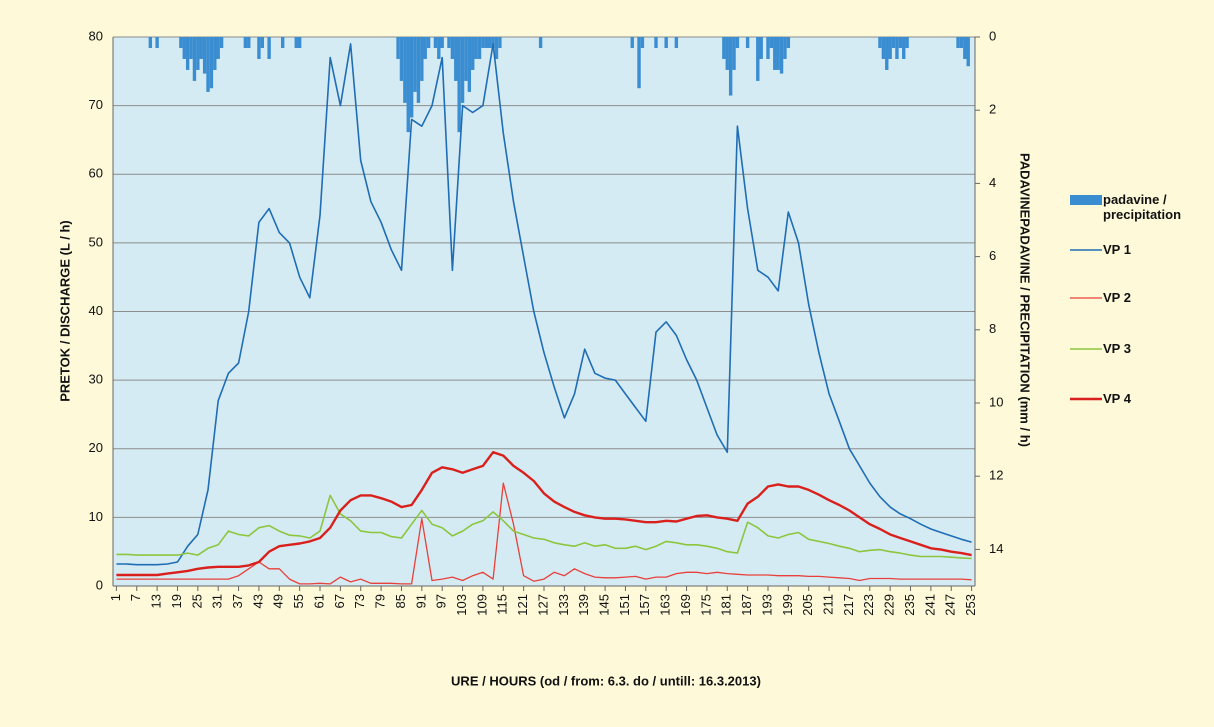 Image resolution: width=1214 pixels, height=727 pixels. What do you see at coordinates (828, 604) in the screenshot?
I see `x-tick-label: 211` at bounding box center [828, 604].